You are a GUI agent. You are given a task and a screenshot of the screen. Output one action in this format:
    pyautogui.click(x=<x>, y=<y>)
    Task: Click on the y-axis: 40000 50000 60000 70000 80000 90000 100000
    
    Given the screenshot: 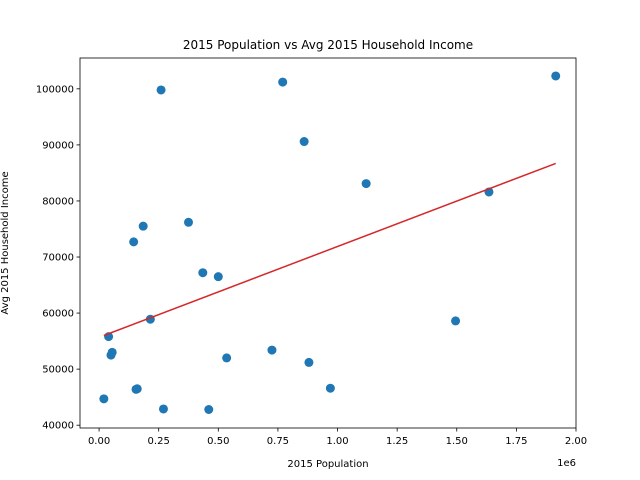 What is the action you would take?
    pyautogui.click(x=58, y=258)
    